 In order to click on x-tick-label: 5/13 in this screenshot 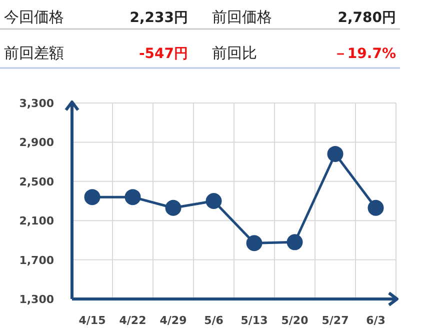, I will do `click(254, 320)`.